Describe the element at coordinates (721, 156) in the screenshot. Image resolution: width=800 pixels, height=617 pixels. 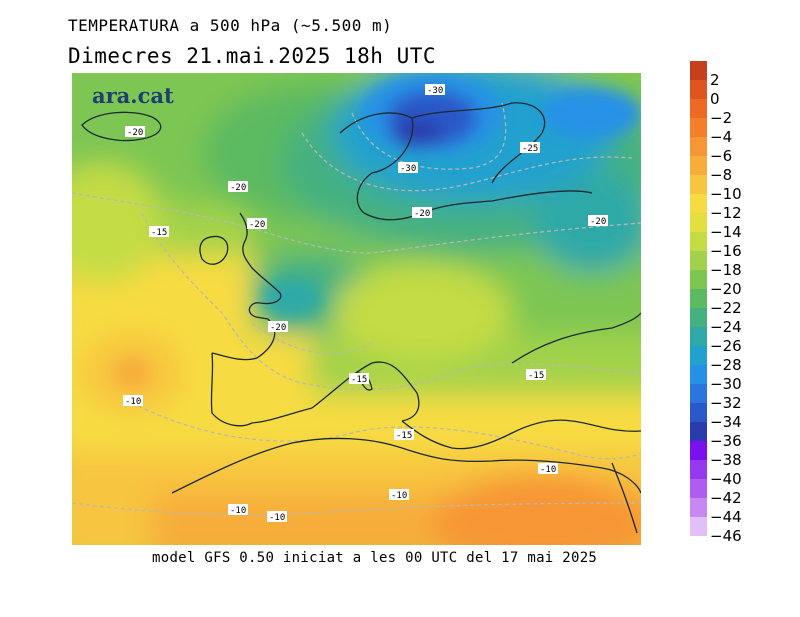
I see `color-scale-label: −6` at that location.